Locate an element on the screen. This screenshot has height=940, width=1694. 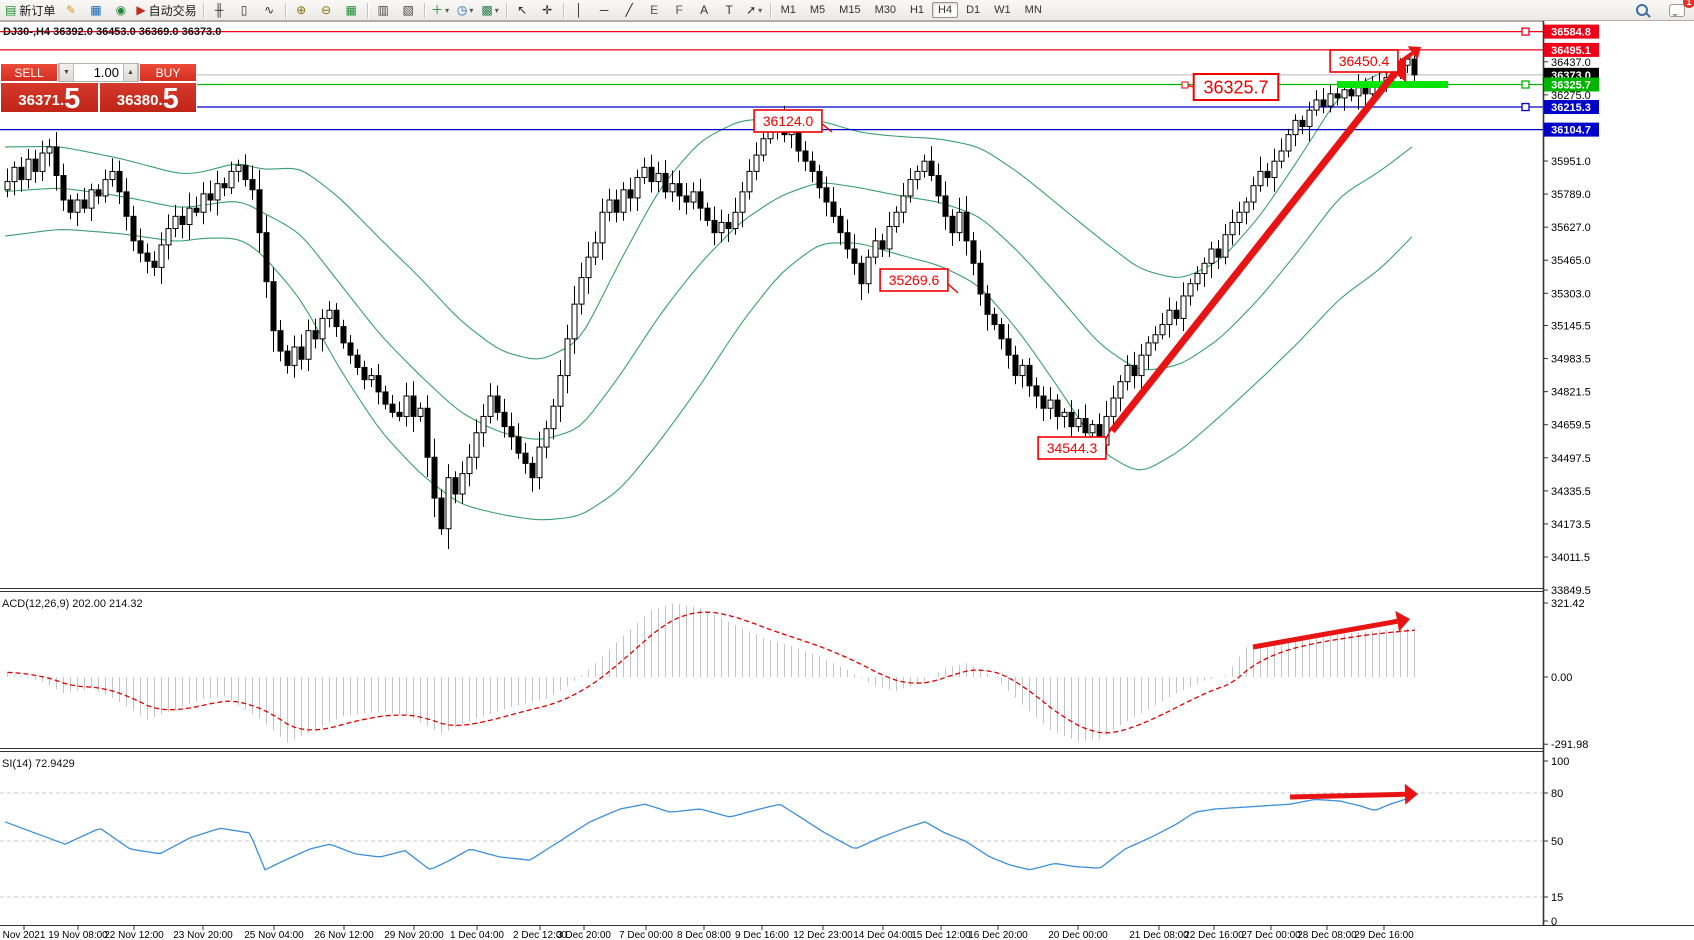
chart-window-button: ▦ is located at coordinates (95, 10).